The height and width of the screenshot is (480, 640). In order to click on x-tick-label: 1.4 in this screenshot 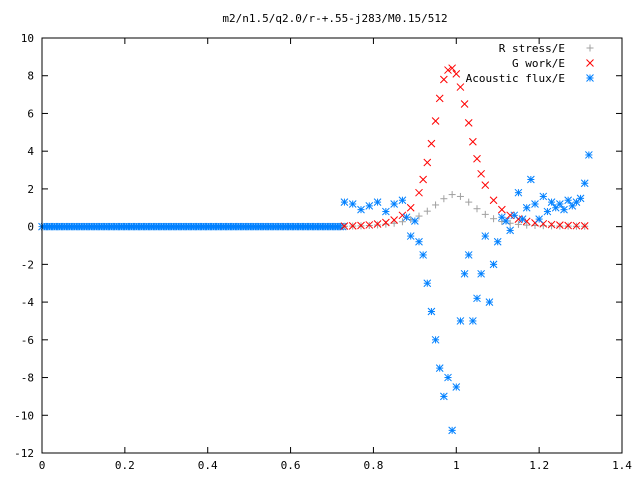, I will do `click(622, 465)`.